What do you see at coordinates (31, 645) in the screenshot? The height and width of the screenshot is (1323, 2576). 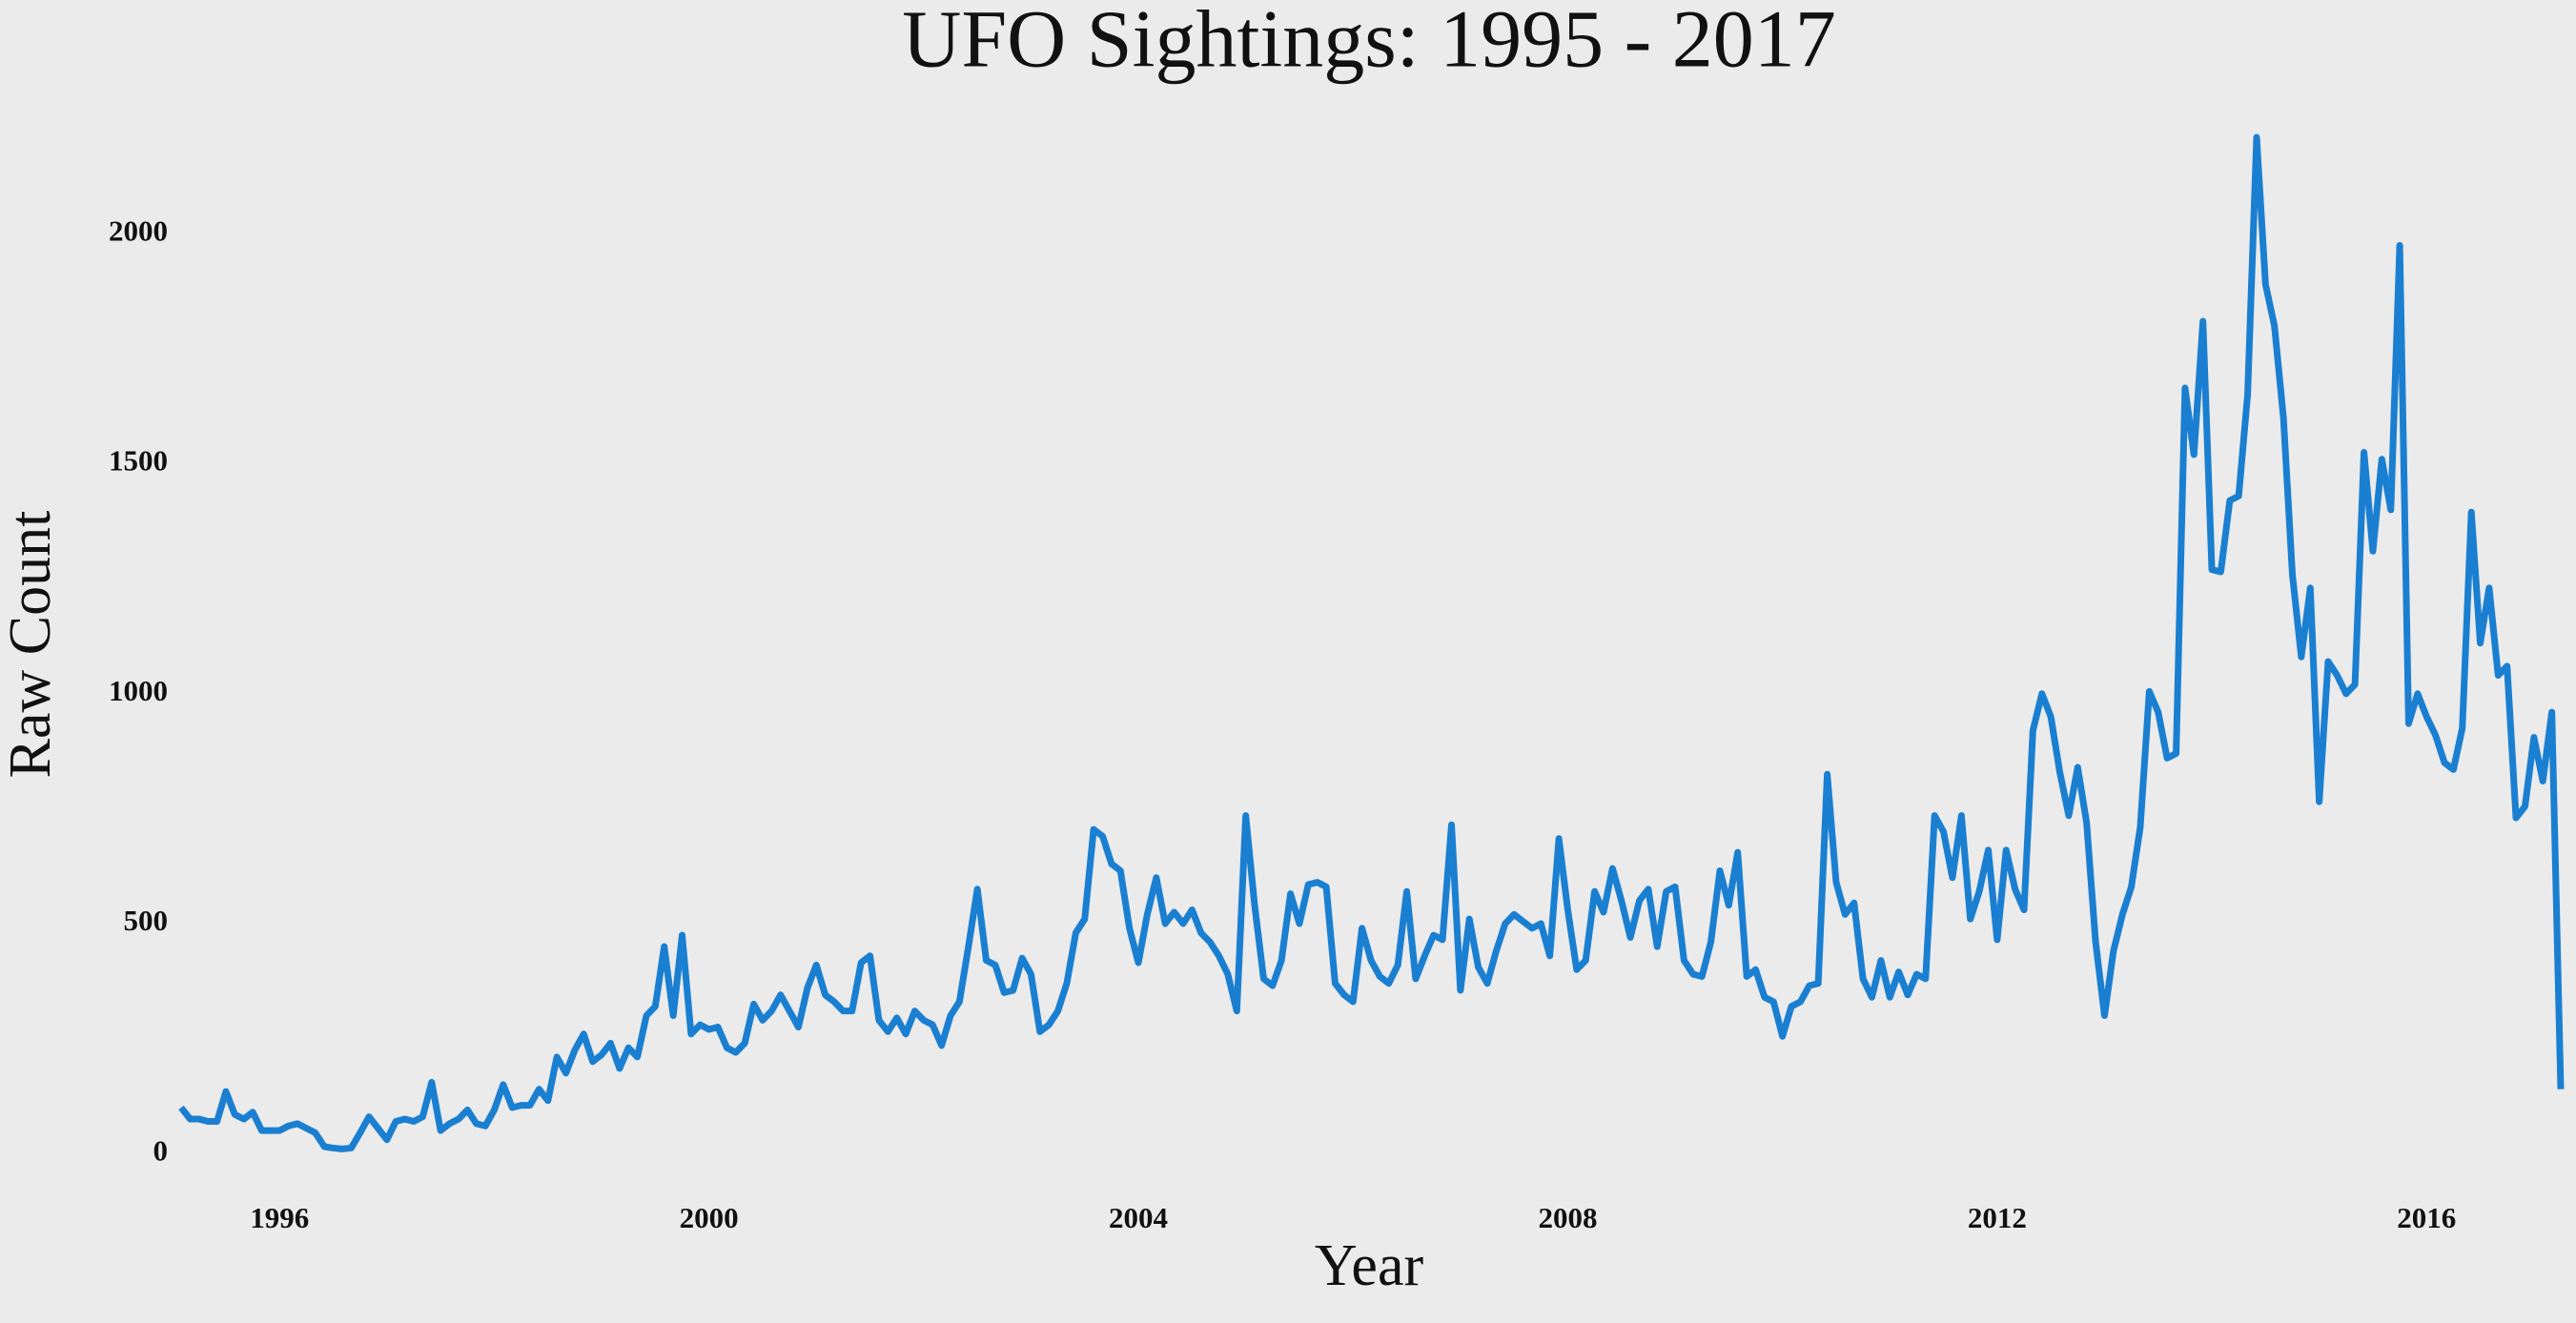 I see `y-axis-label: Raw Count` at bounding box center [31, 645].